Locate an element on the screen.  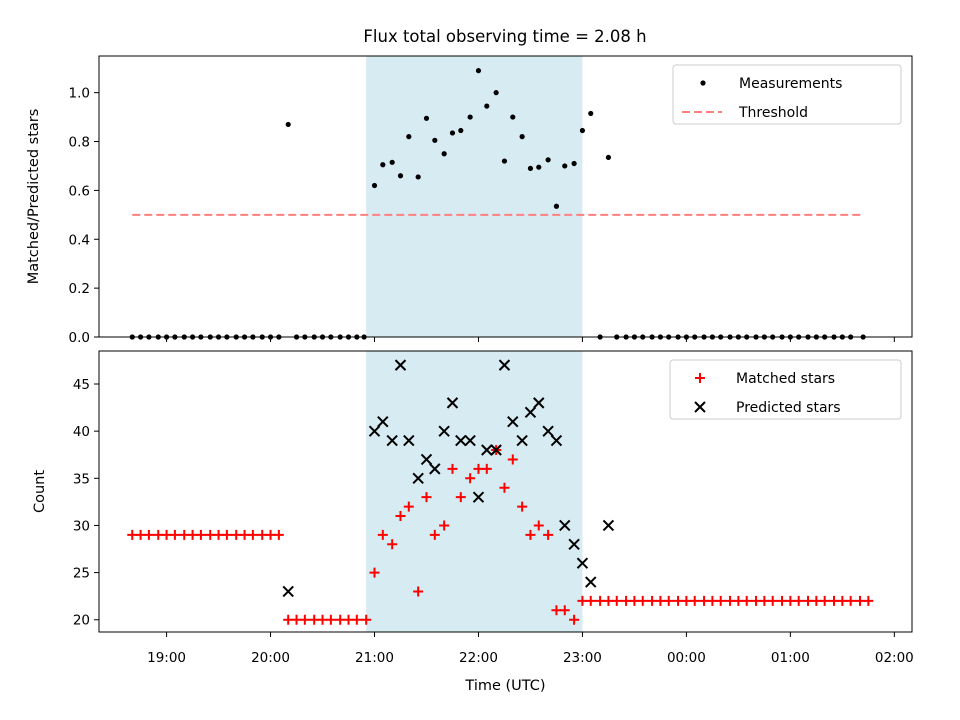
bottom-ytick-label: 40 is located at coordinates (81, 432).